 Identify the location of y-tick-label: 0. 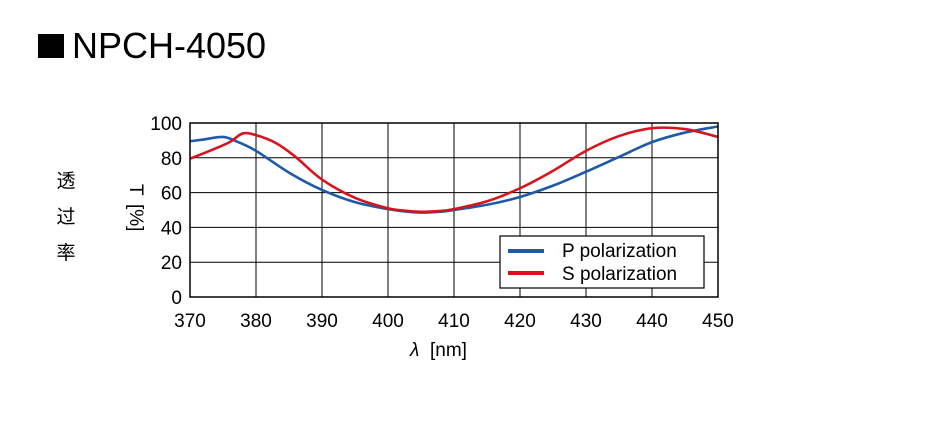
(176, 298).